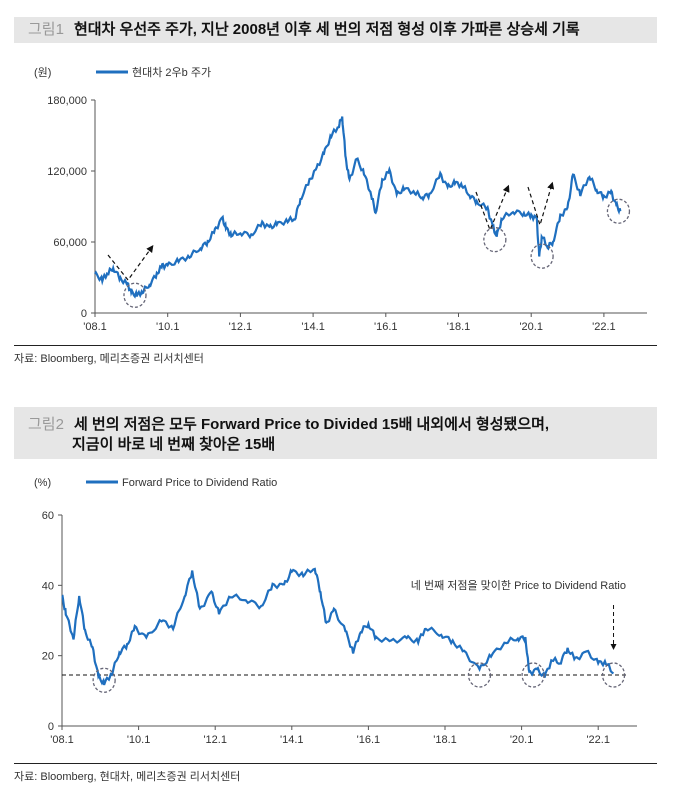  I want to click on chart1-legend-label: 현대차 2우b 주가, so click(171, 72).